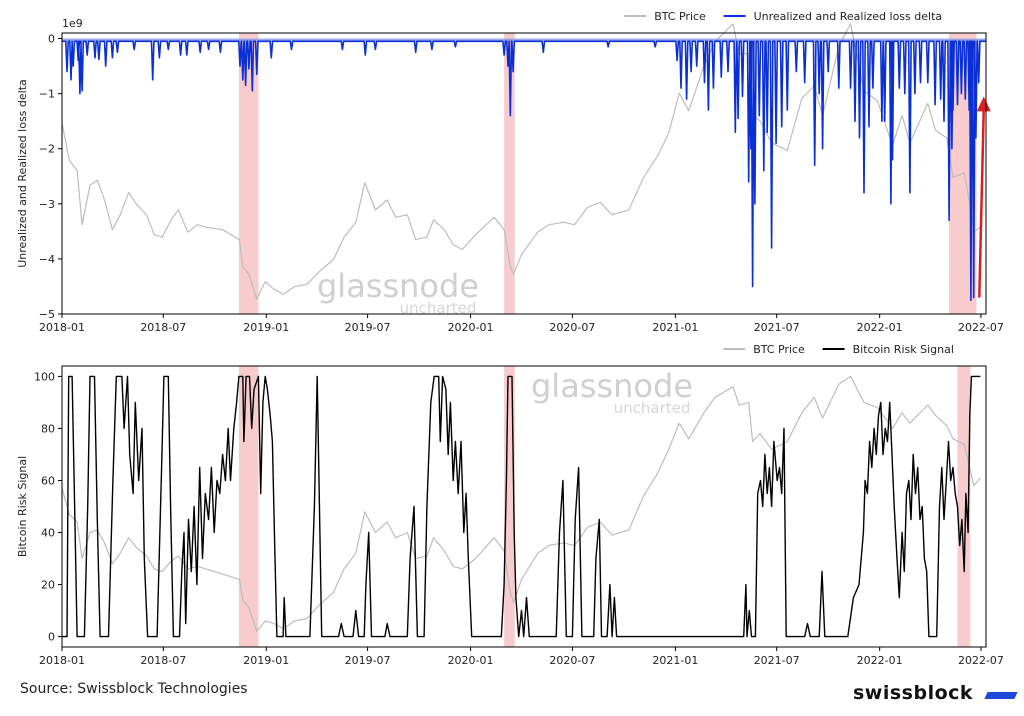 This screenshot has width=1024, height=716. Describe the element at coordinates (47, 314) in the screenshot. I see `y-tick-label: −5` at that location.